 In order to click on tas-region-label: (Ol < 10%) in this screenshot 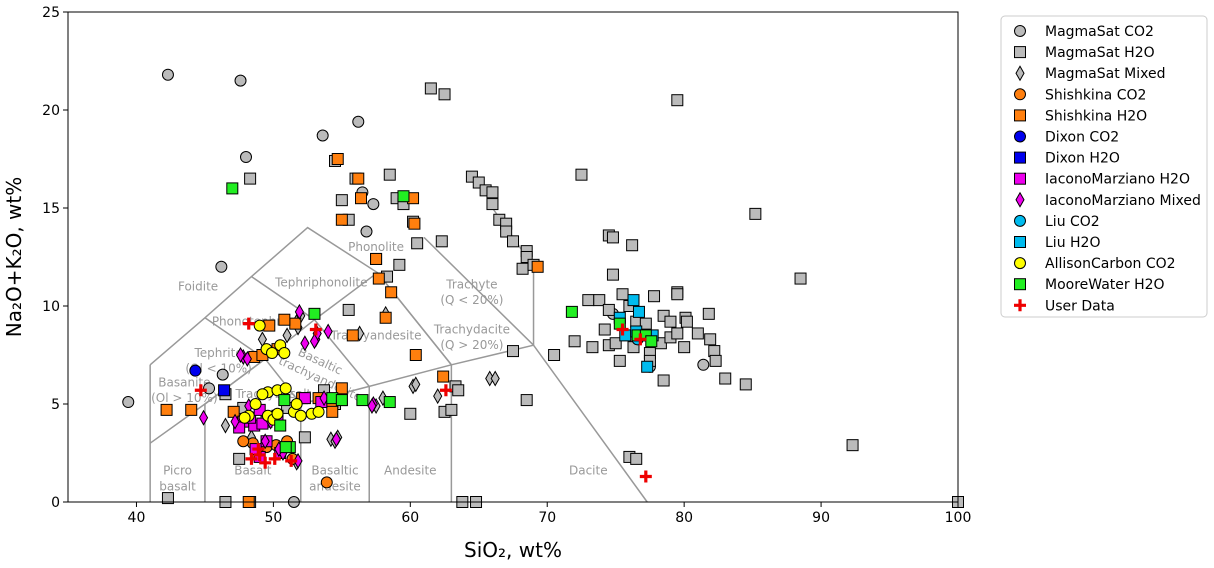, I will do `click(218, 369)`.